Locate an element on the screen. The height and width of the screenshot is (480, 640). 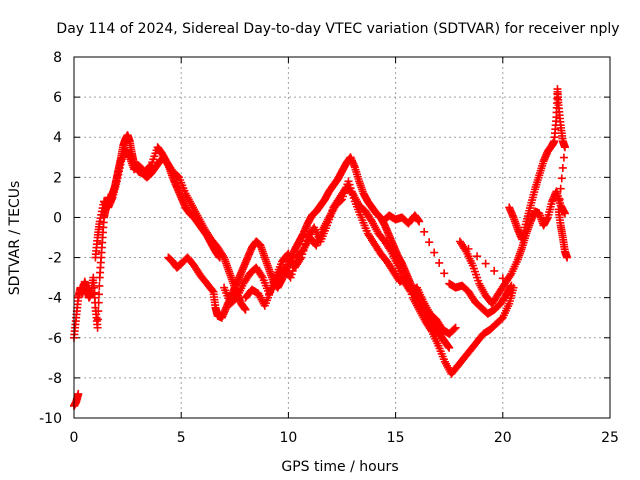
y-tick-label: -2 is located at coordinates (55, 259).